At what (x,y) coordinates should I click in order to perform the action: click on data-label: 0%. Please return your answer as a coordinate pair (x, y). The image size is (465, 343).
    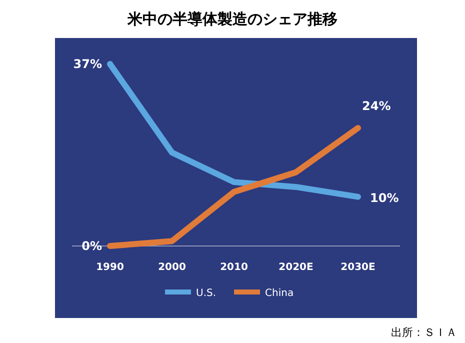
    Looking at the image, I should click on (92, 246).